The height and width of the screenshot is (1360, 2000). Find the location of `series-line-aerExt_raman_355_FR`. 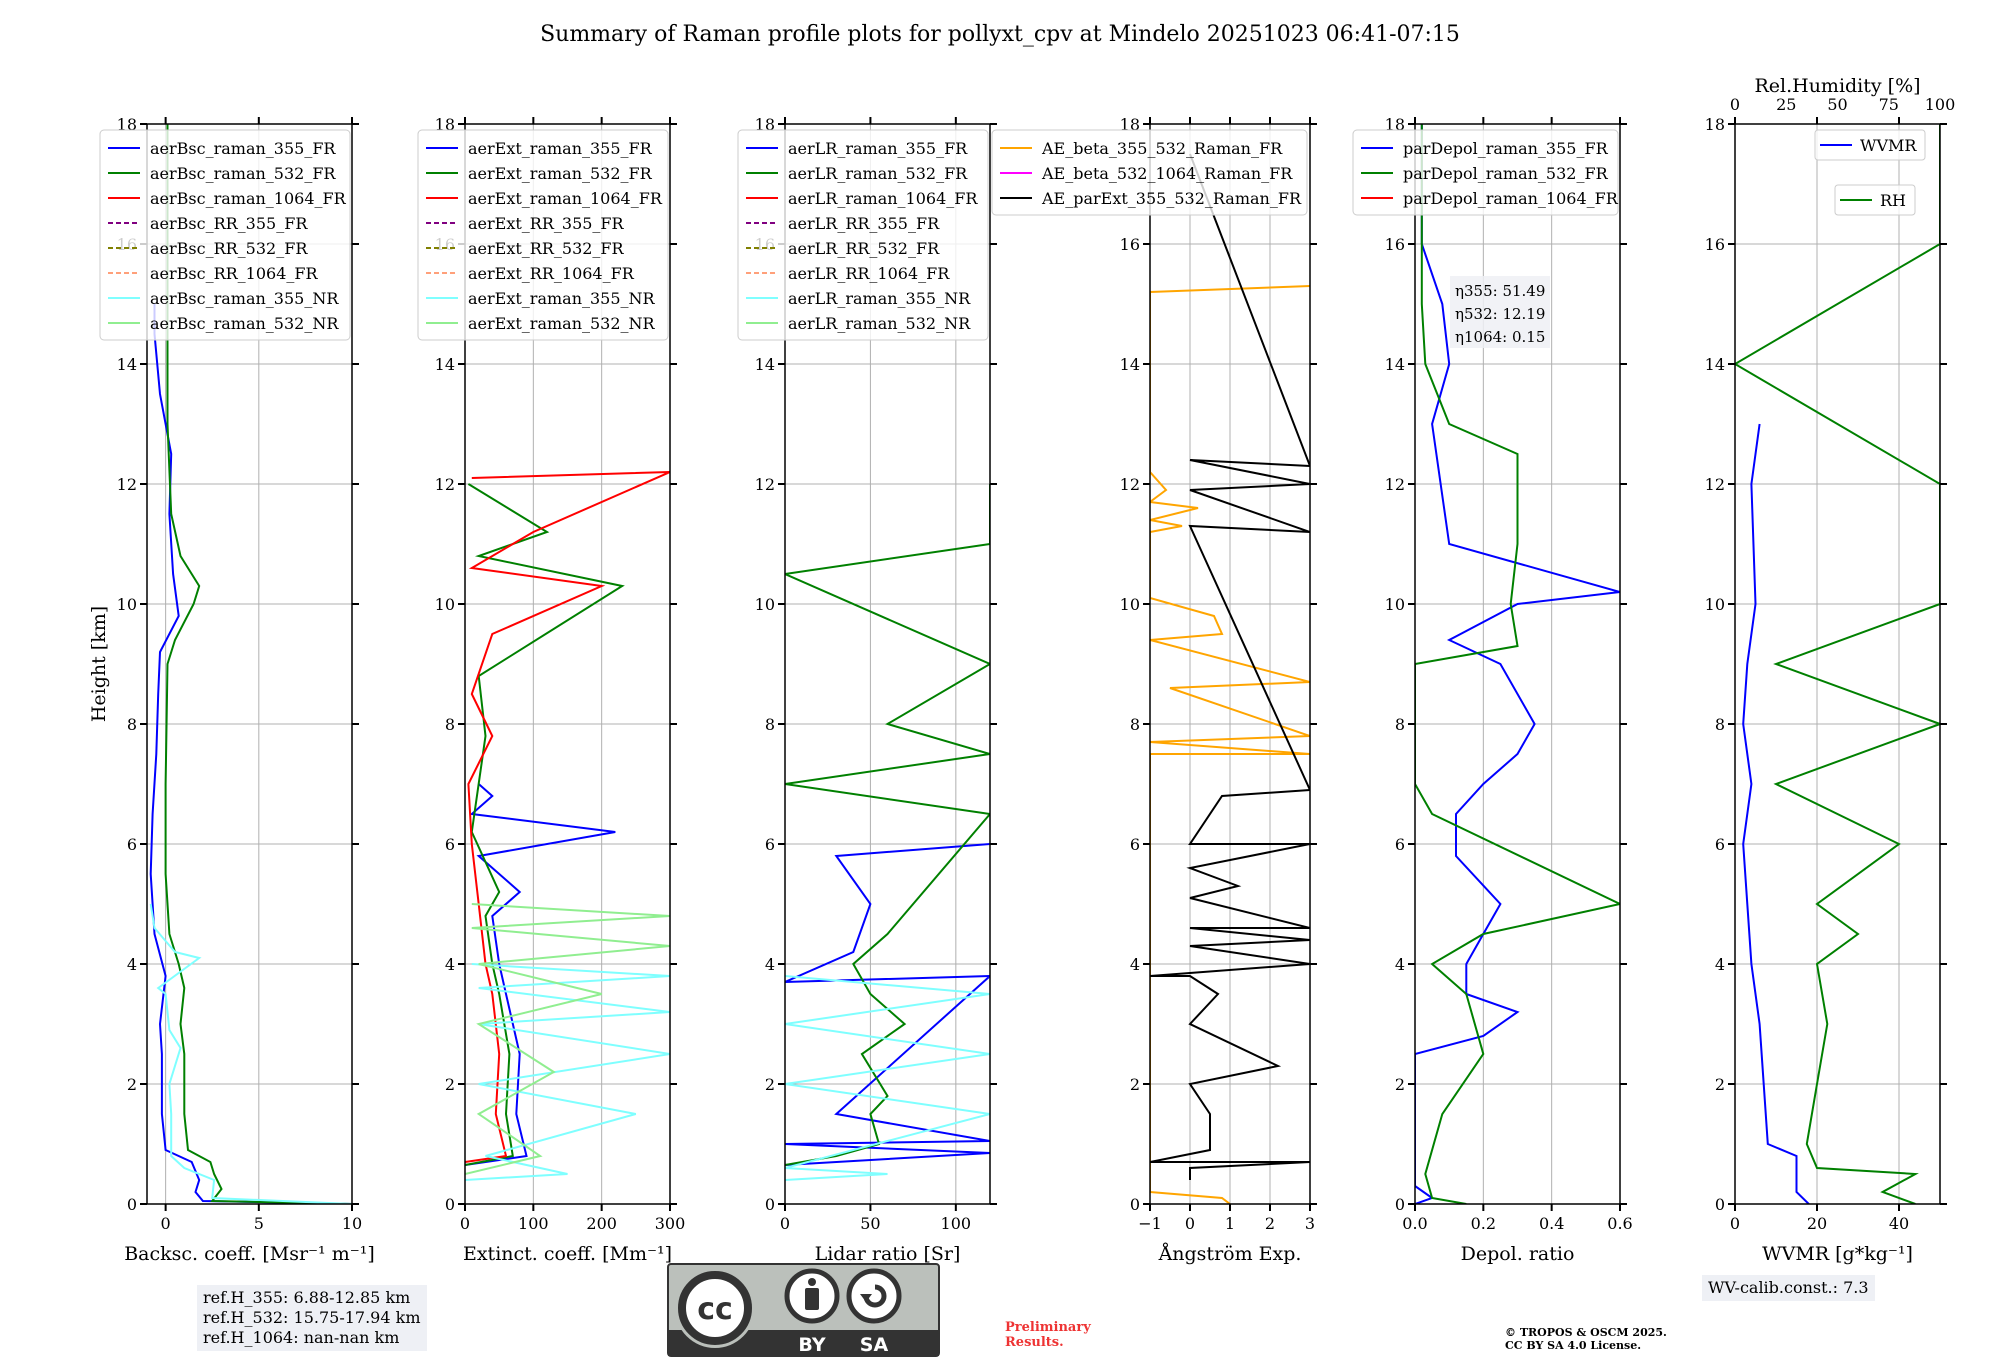

series-line-aerExt_raman_355_FR is located at coordinates (540, 974).